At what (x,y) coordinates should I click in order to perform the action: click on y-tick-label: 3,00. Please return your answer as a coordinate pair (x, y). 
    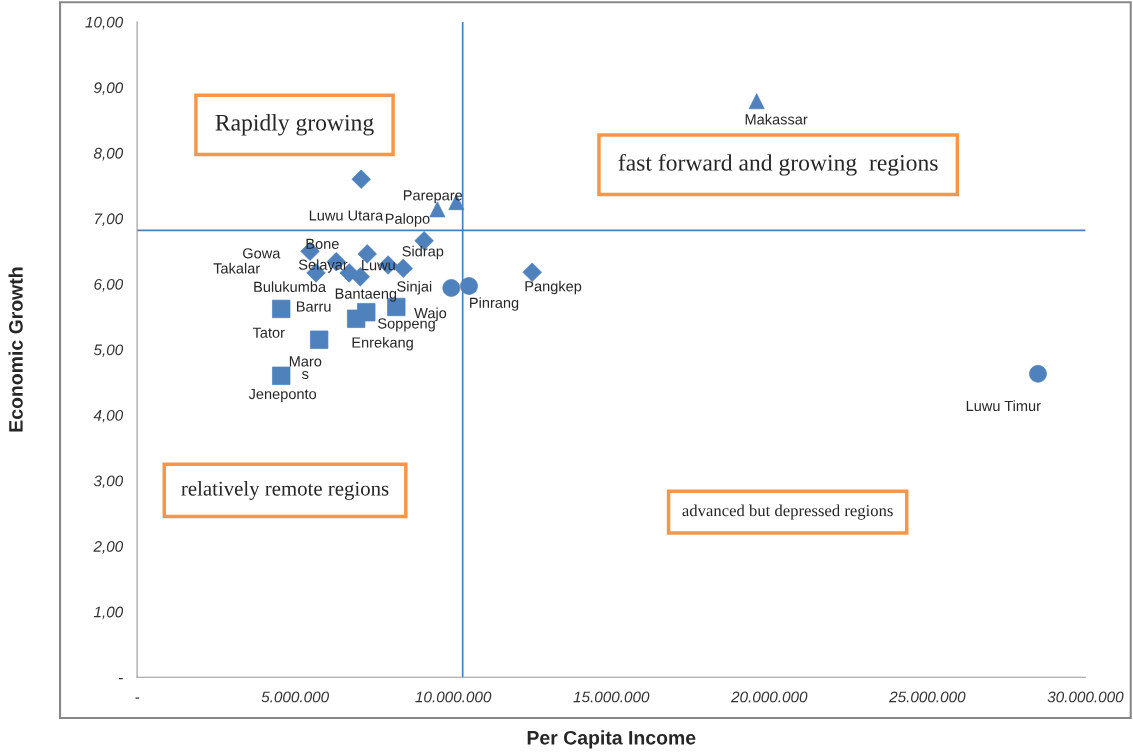
    Looking at the image, I should click on (108, 482).